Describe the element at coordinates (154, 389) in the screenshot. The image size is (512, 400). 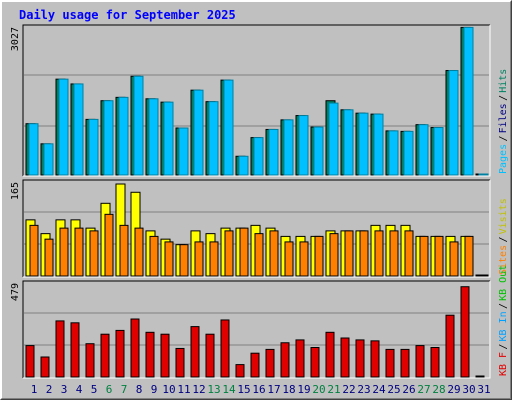
I see `day-label-9: 9` at that location.